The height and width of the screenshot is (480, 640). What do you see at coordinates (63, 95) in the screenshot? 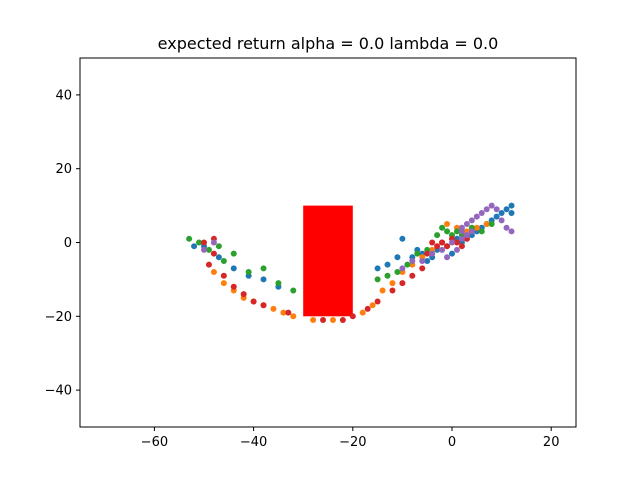
I see `y-tick-label: 40` at bounding box center [63, 95].